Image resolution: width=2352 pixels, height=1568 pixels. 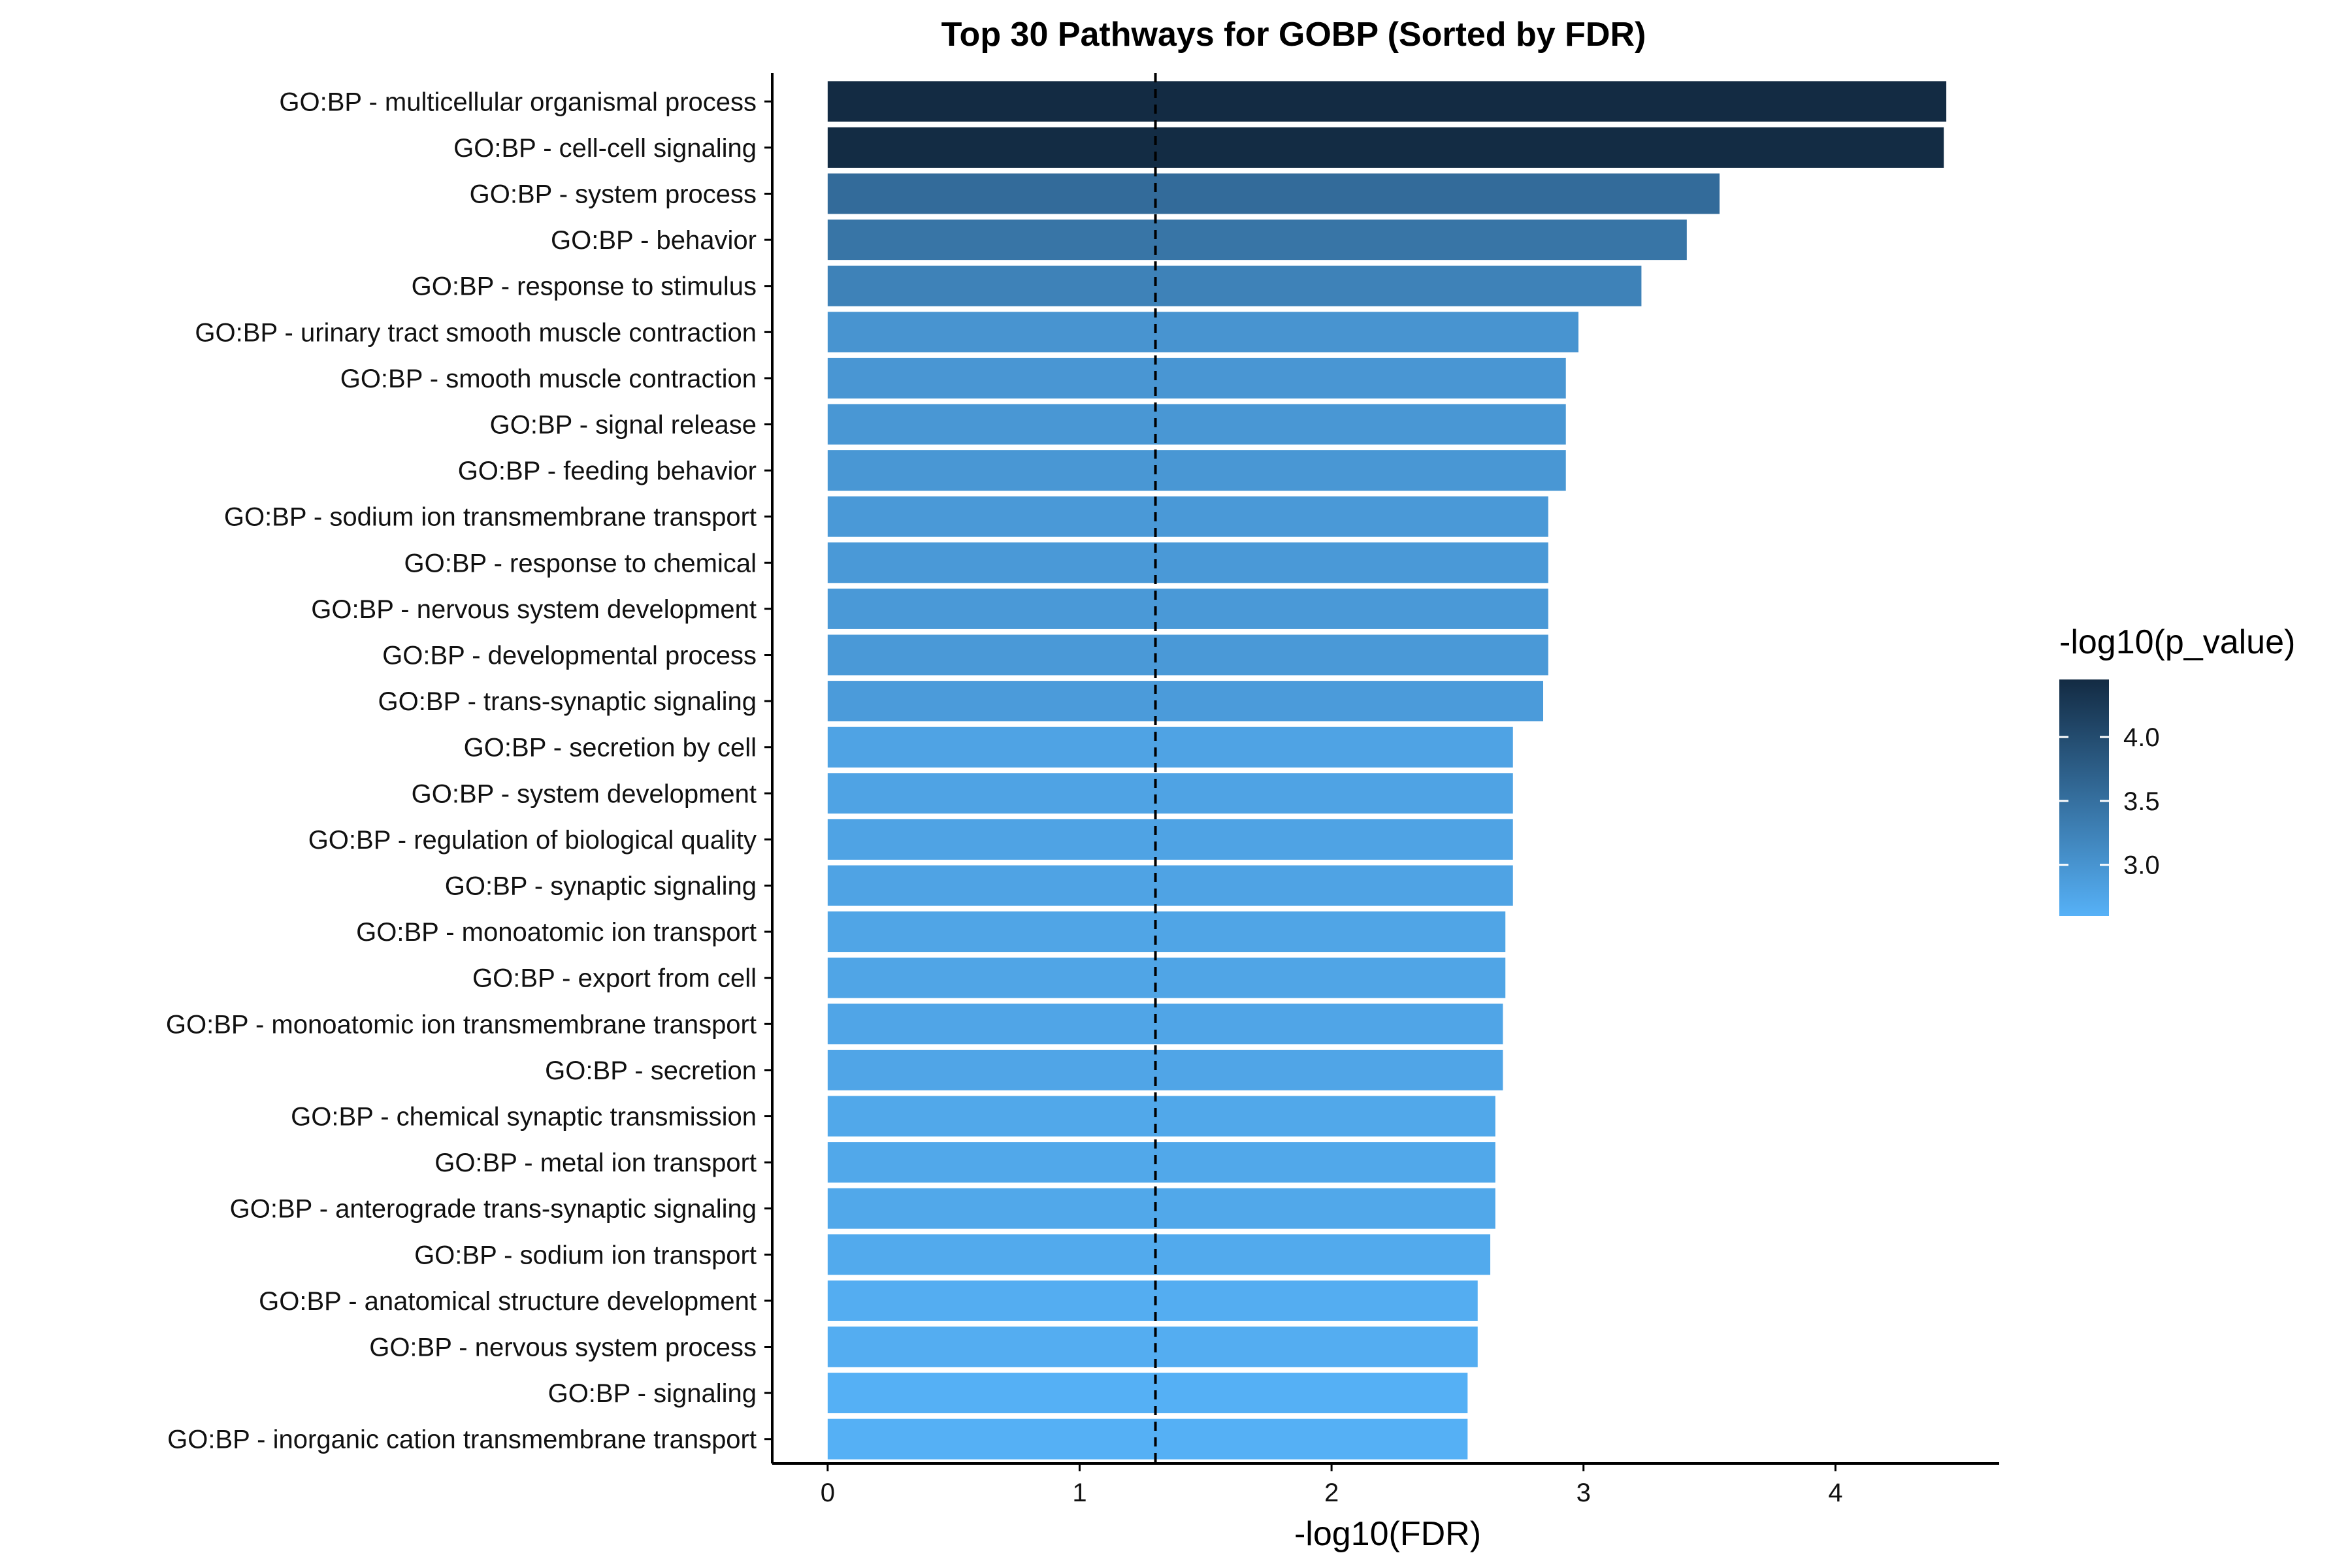 I want to click on category-label-4: GO:BP - behavior, so click(x=654, y=240).